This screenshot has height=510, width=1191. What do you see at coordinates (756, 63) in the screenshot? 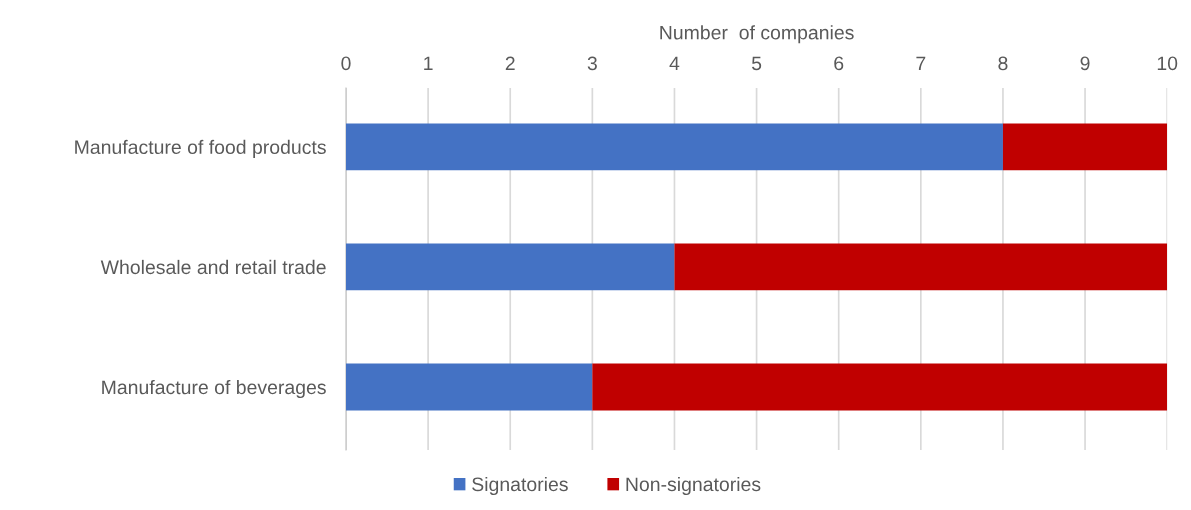
I see `x-tick-label: 5` at bounding box center [756, 63].